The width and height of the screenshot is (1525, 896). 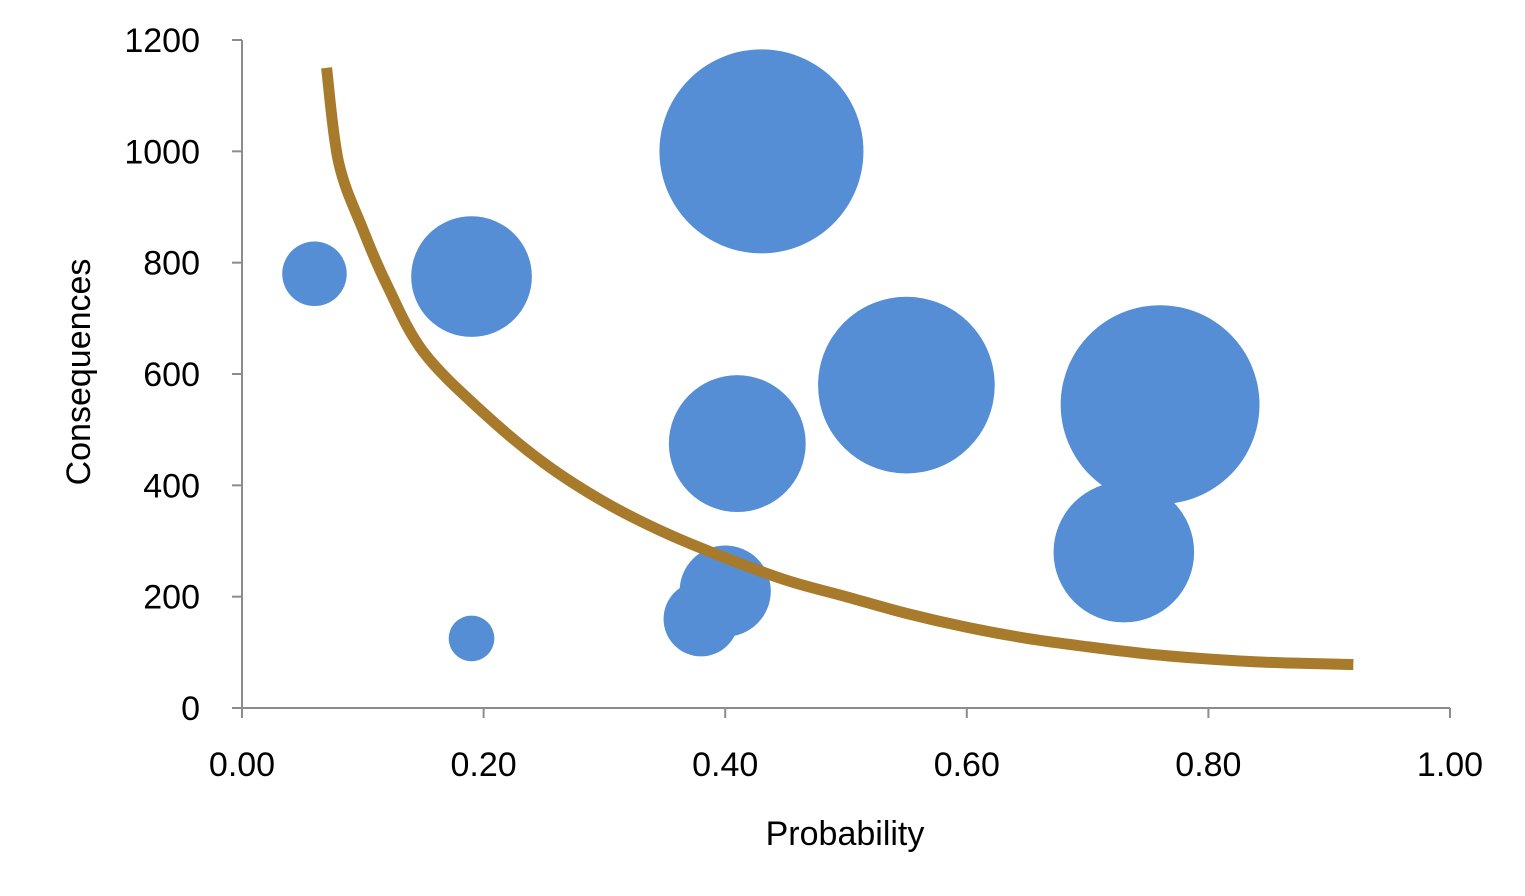 What do you see at coordinates (79, 372) in the screenshot?
I see `y-axis-title: Consequences` at bounding box center [79, 372].